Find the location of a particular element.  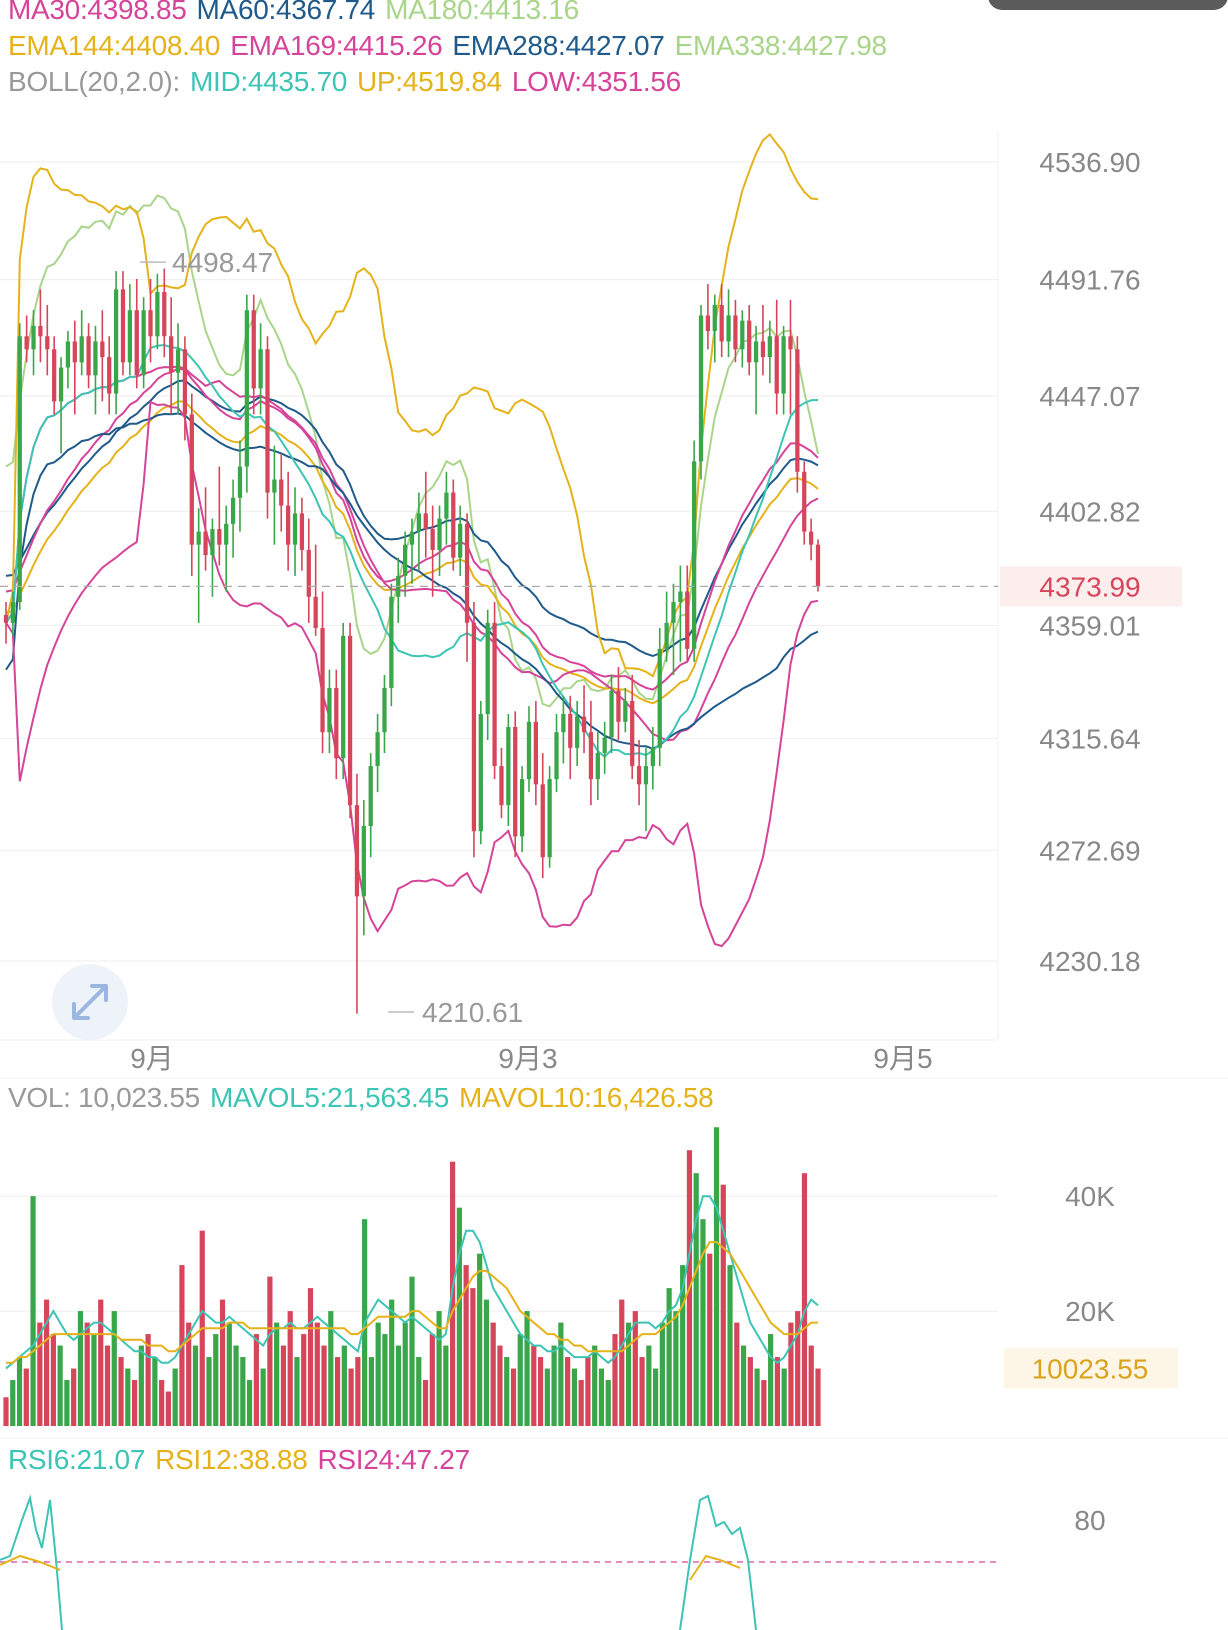

rsi6-line is located at coordinates (31, 1562).